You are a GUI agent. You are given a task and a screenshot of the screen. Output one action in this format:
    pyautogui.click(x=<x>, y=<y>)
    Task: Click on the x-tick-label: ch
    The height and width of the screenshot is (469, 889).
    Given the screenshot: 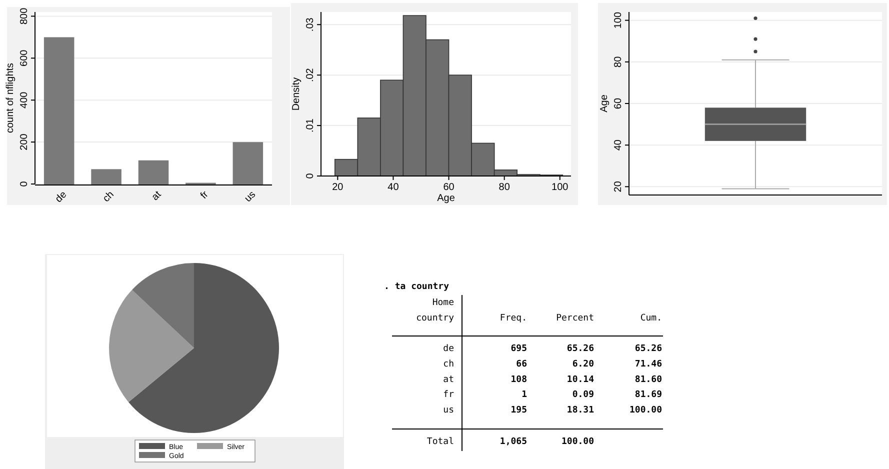 What is the action you would take?
    pyautogui.click(x=108, y=197)
    